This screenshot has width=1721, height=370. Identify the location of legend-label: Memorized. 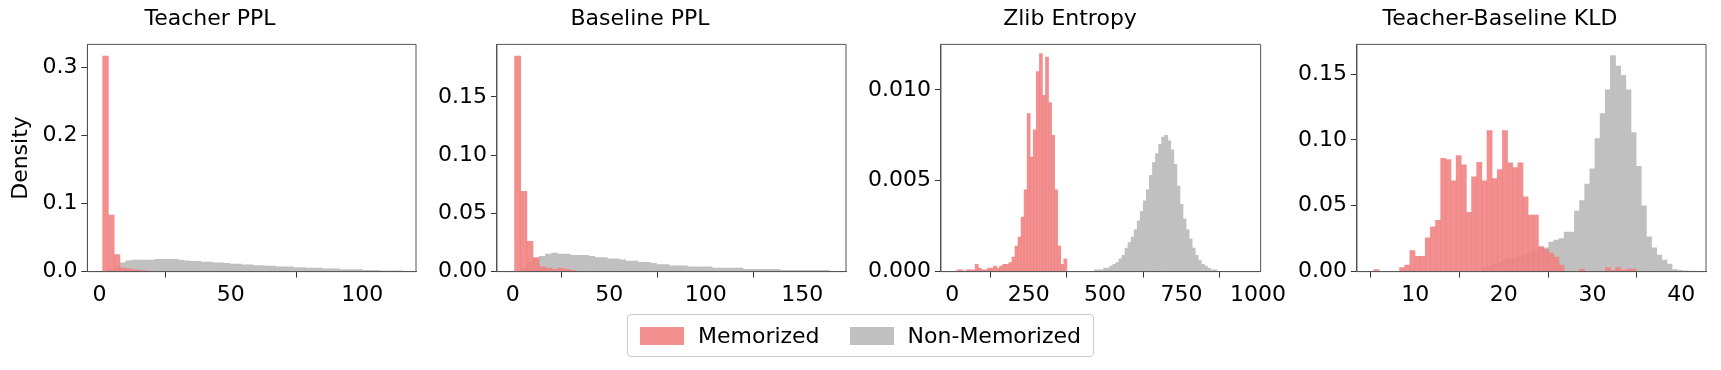
(758, 335).